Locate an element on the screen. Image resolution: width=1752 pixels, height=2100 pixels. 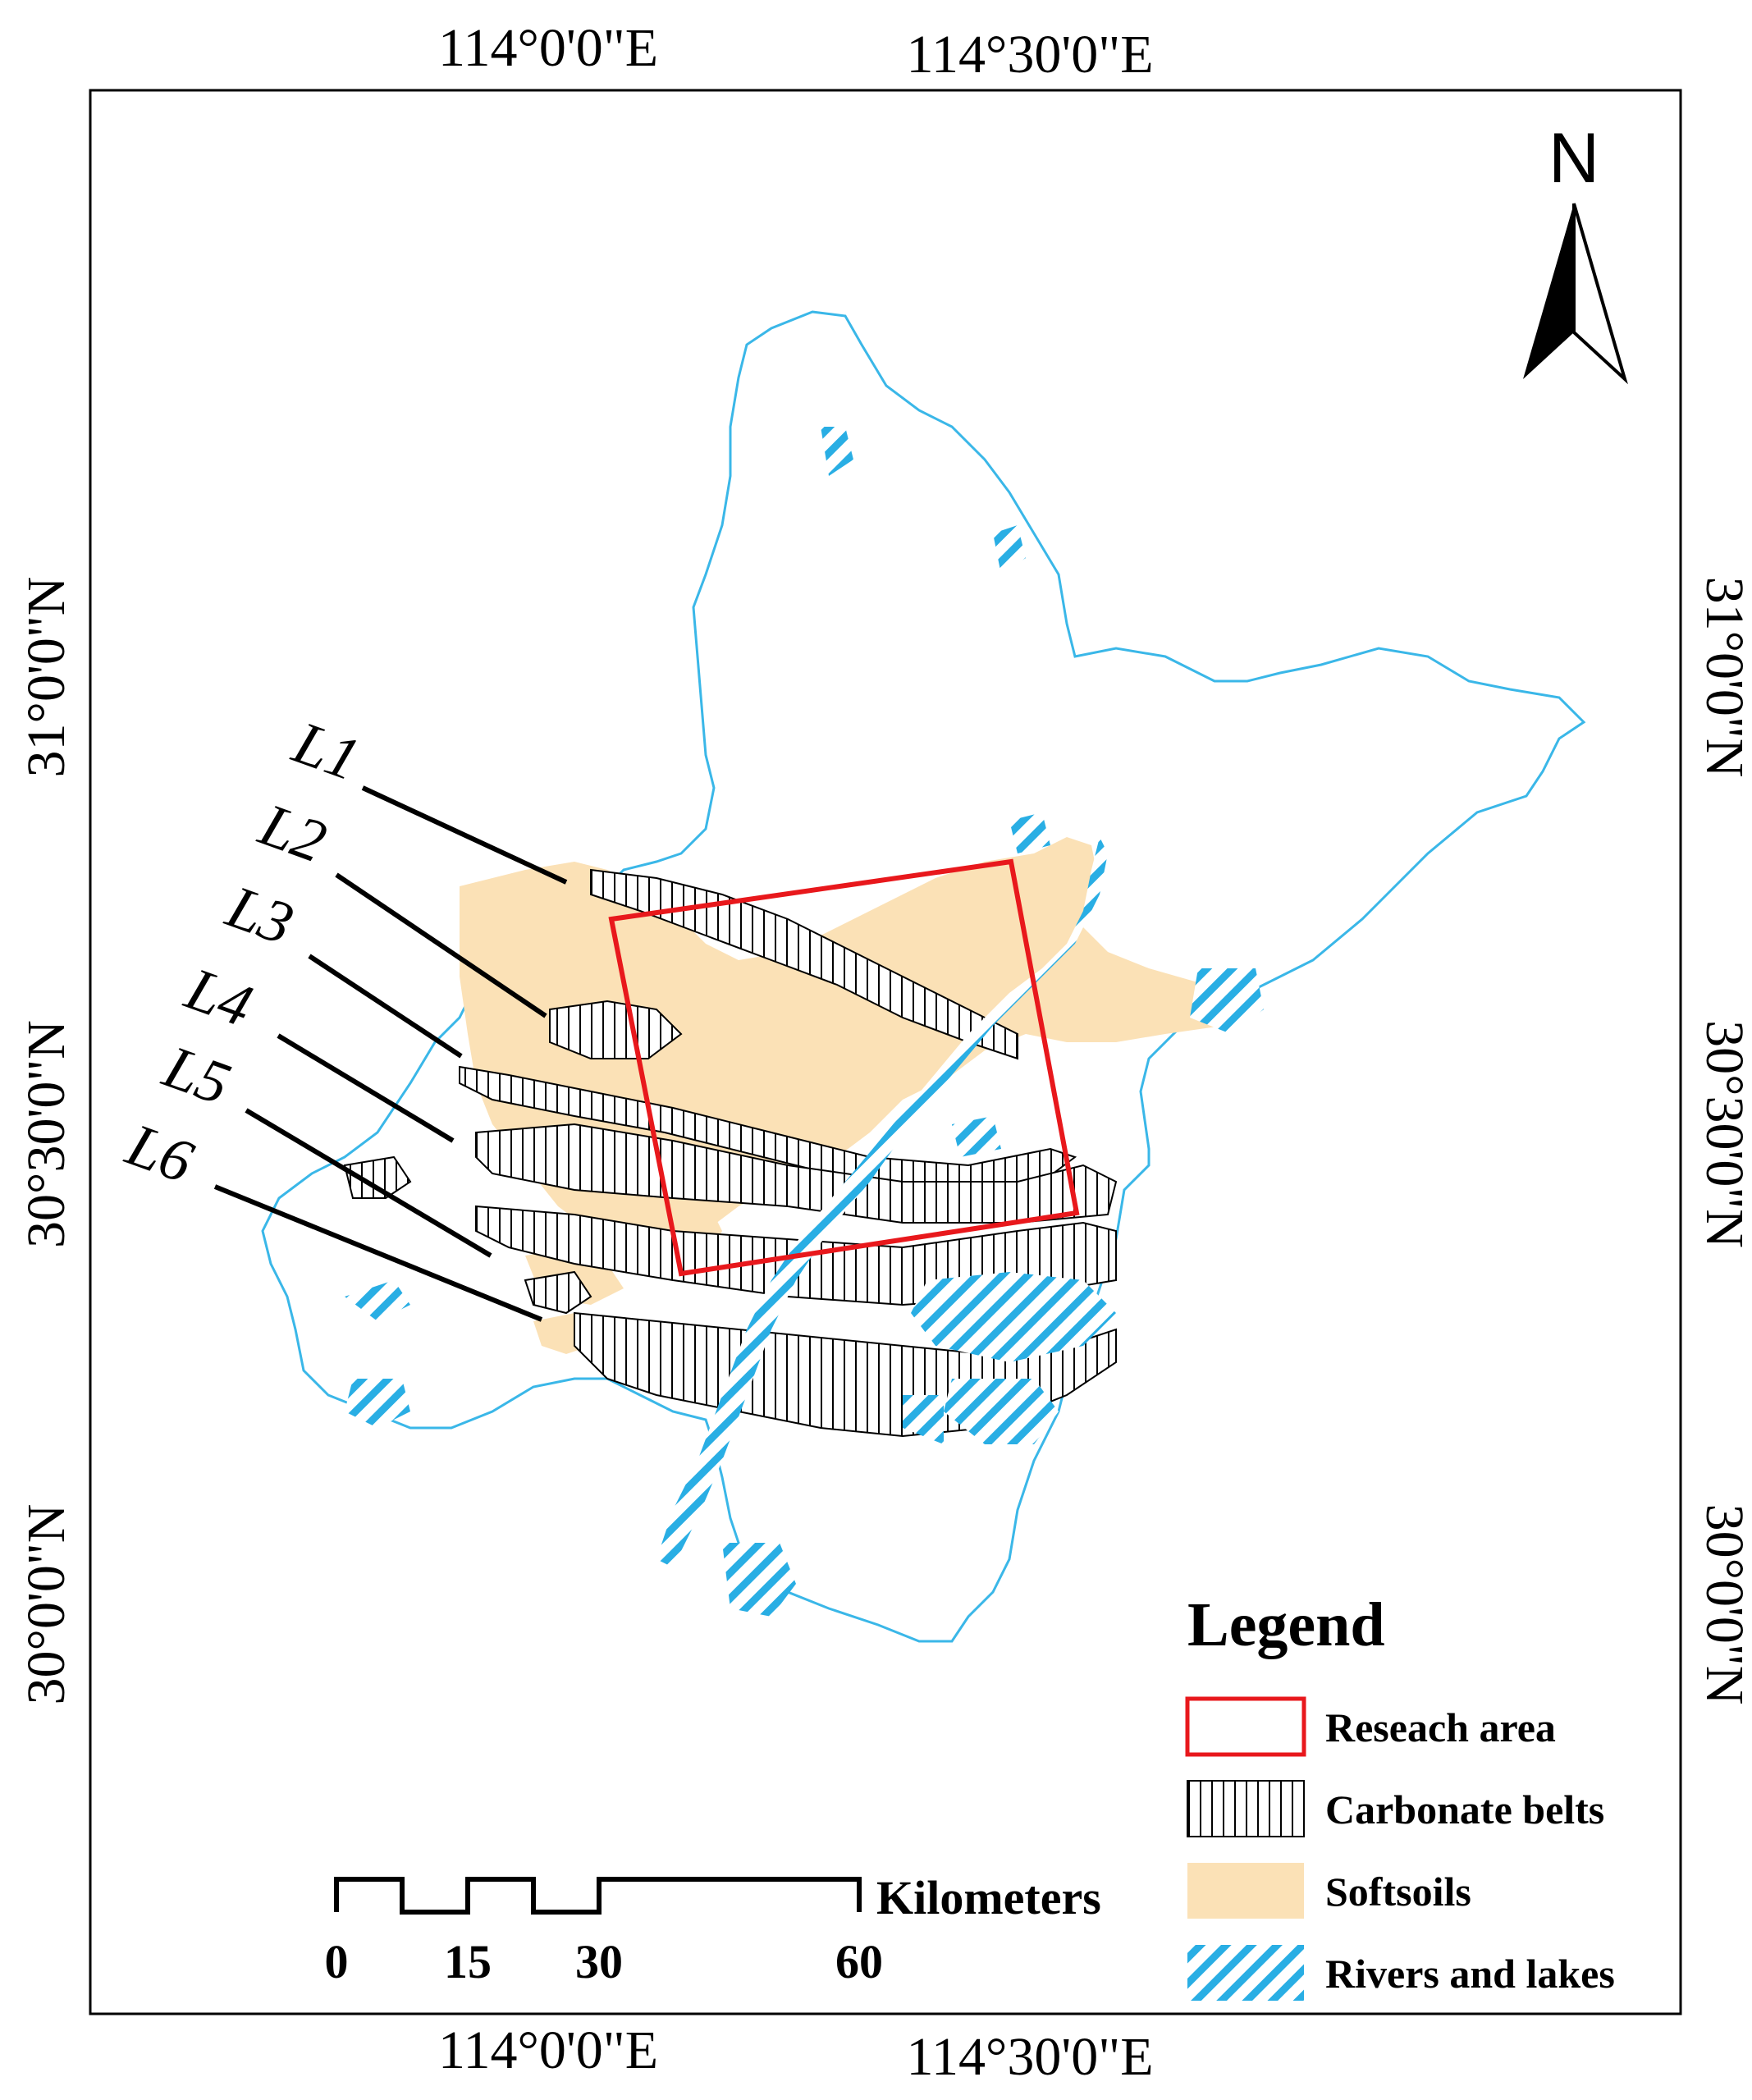
legend-title: Legend is located at coordinates (1286, 1624).